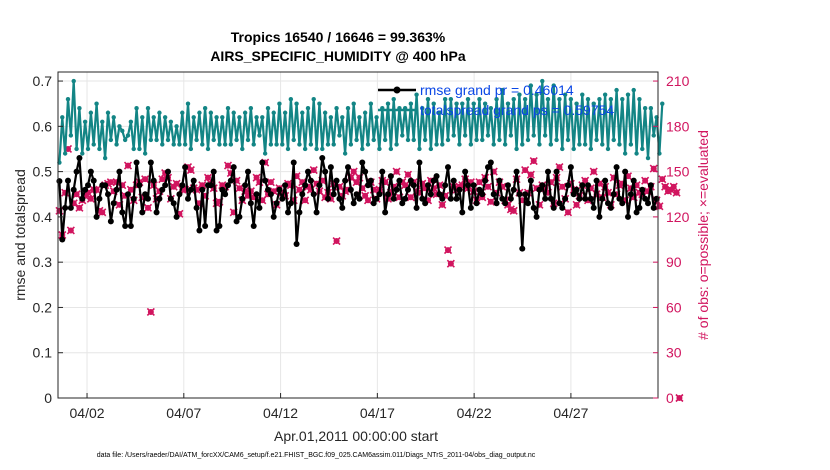  Describe the element at coordinates (678, 172) in the screenshot. I see `y-right-tick-label: 150` at that location.